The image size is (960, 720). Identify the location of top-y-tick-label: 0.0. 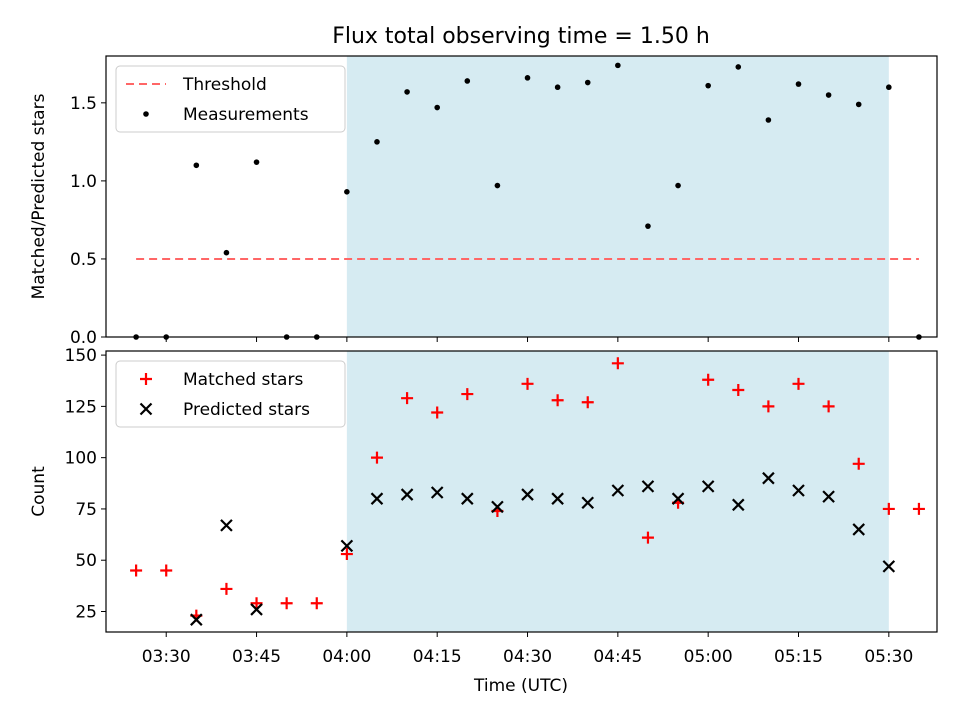
(83, 338).